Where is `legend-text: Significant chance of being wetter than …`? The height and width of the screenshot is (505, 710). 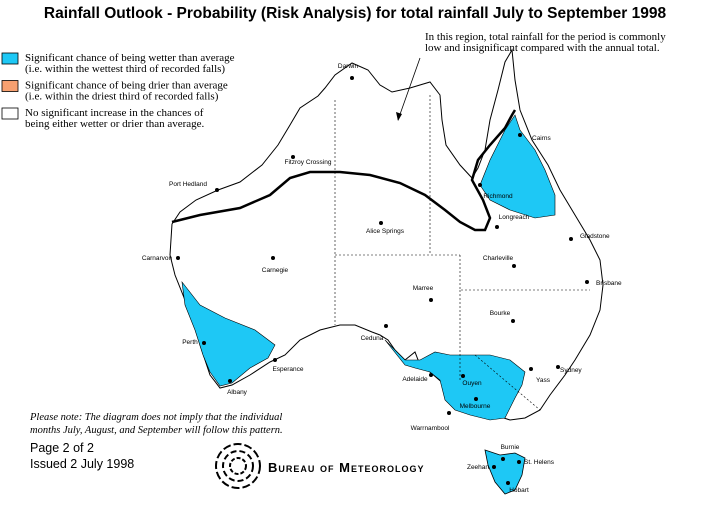
legend-text: Significant chance of being wetter than … is located at coordinates (130, 58).